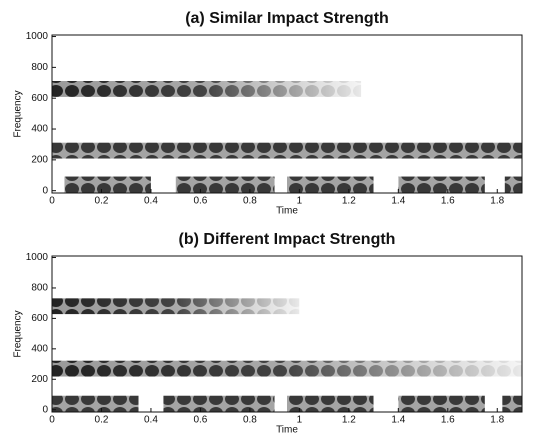 The height and width of the screenshot is (434, 534). I want to click on chart-title: (b) Different Impact Strength, so click(287, 239).